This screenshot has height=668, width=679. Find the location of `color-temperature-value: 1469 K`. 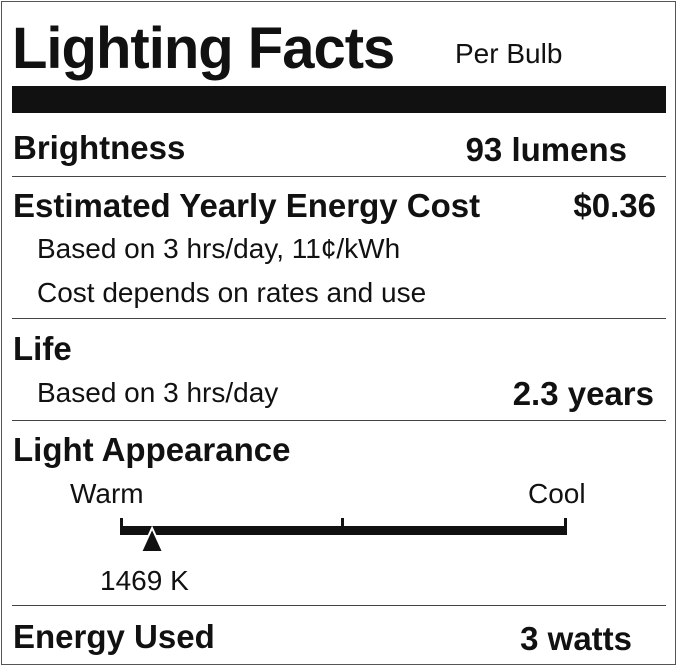

color-temperature-value: 1469 K is located at coordinates (144, 580).